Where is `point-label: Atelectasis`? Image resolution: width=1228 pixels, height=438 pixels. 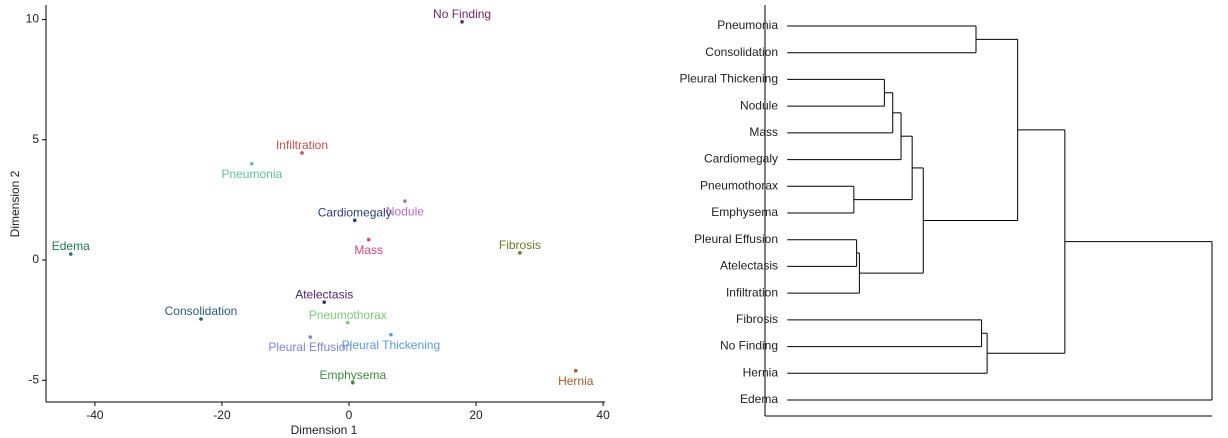 point-label: Atelectasis is located at coordinates (324, 294).